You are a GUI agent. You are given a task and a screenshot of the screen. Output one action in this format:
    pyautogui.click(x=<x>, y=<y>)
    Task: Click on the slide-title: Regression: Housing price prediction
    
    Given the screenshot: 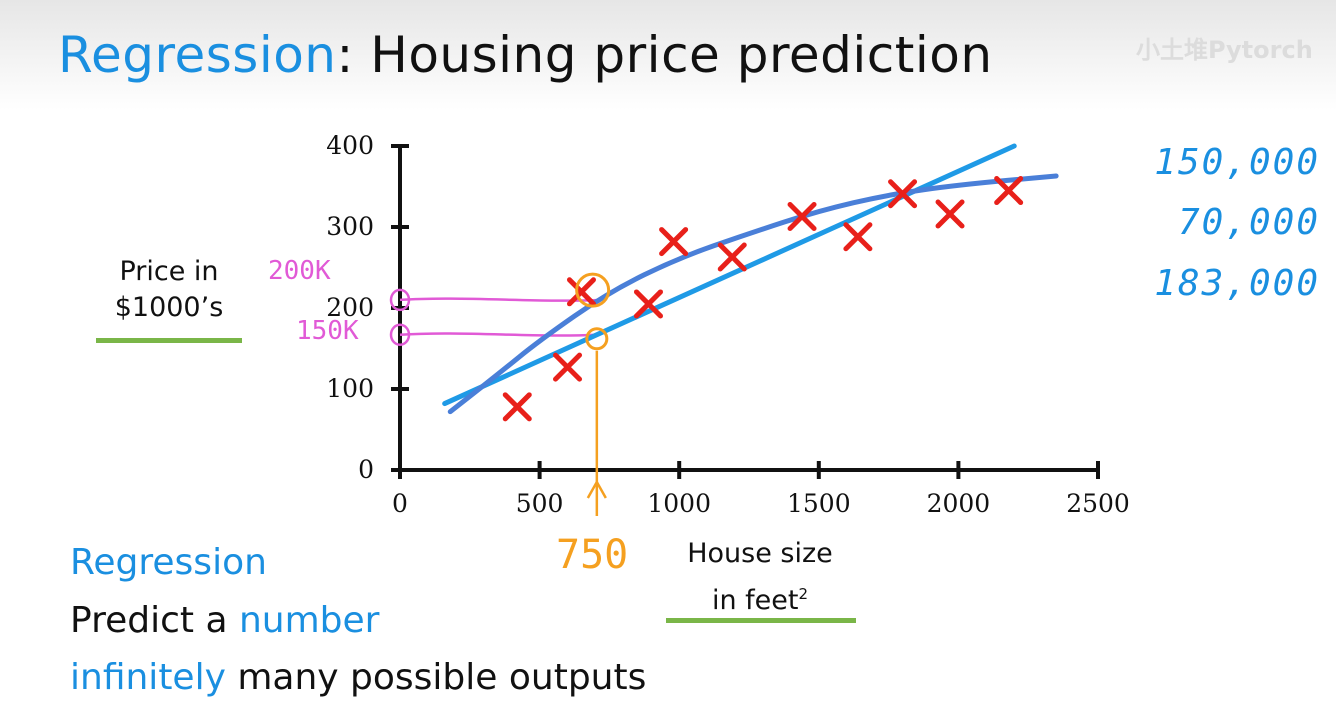 What is the action you would take?
    pyautogui.click(x=525, y=55)
    